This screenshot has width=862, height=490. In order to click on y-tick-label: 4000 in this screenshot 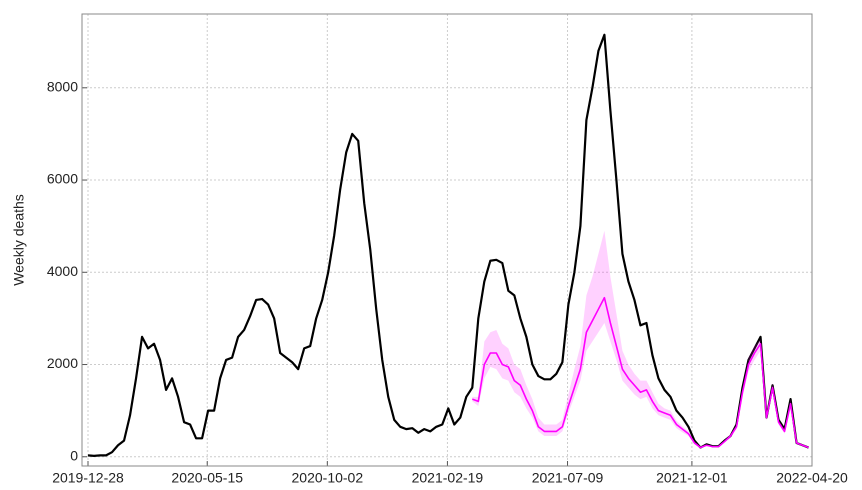, I will do `click(62, 271)`.